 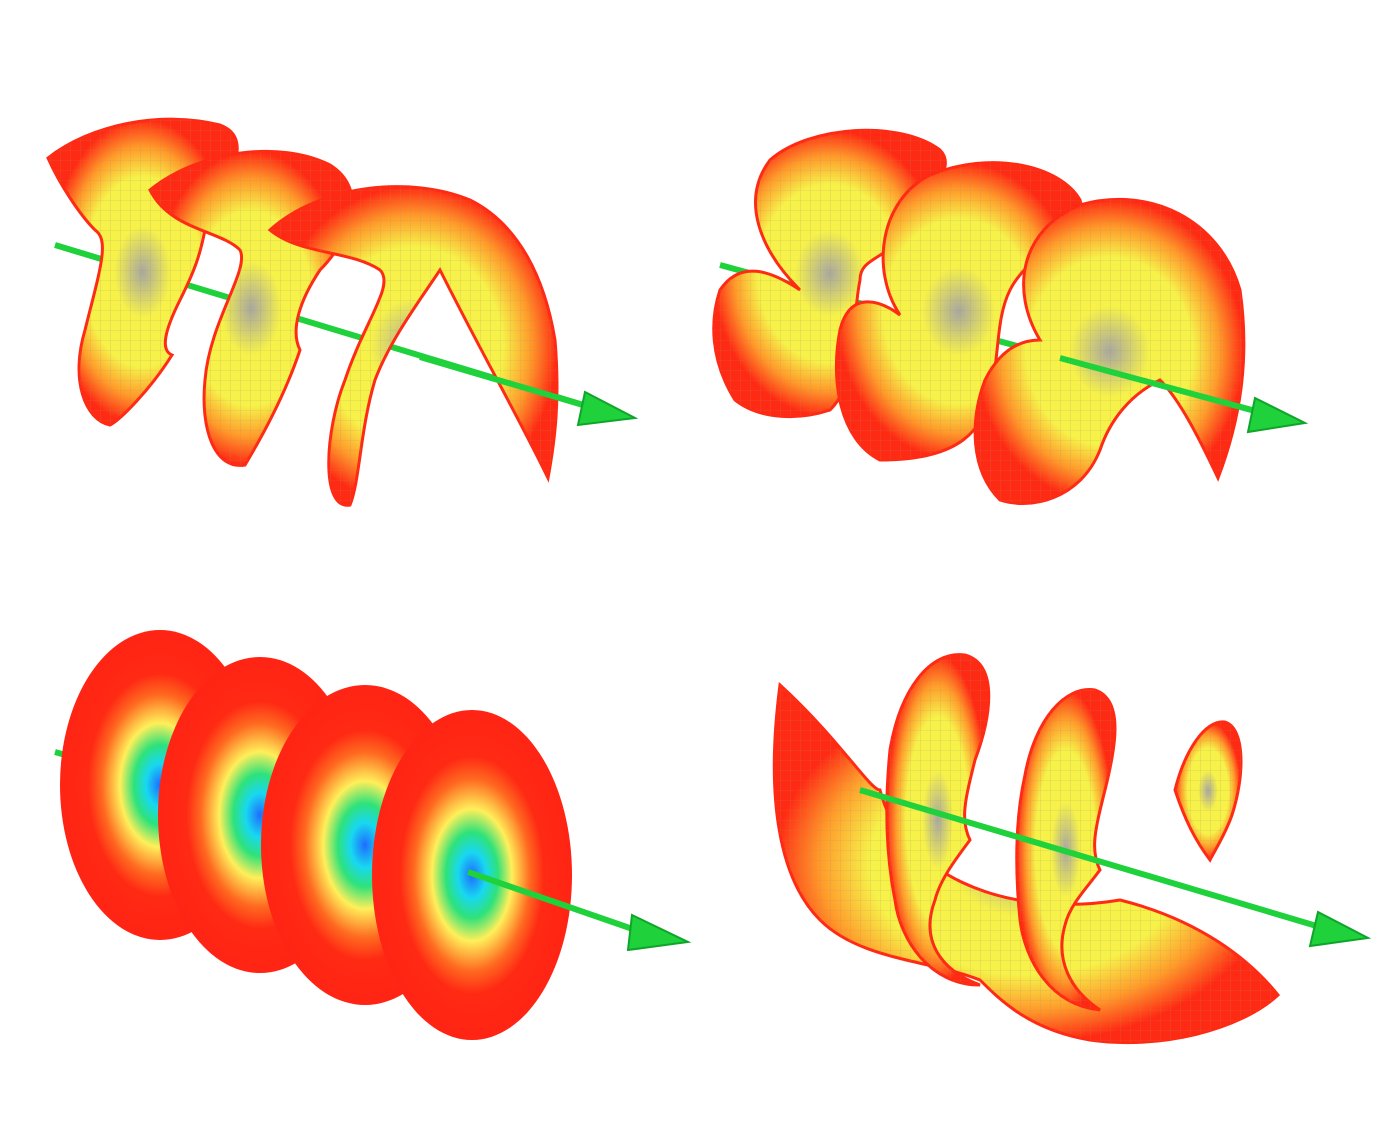 I want to click on helix-left-handed-upper-left, so click(x=341, y=312).